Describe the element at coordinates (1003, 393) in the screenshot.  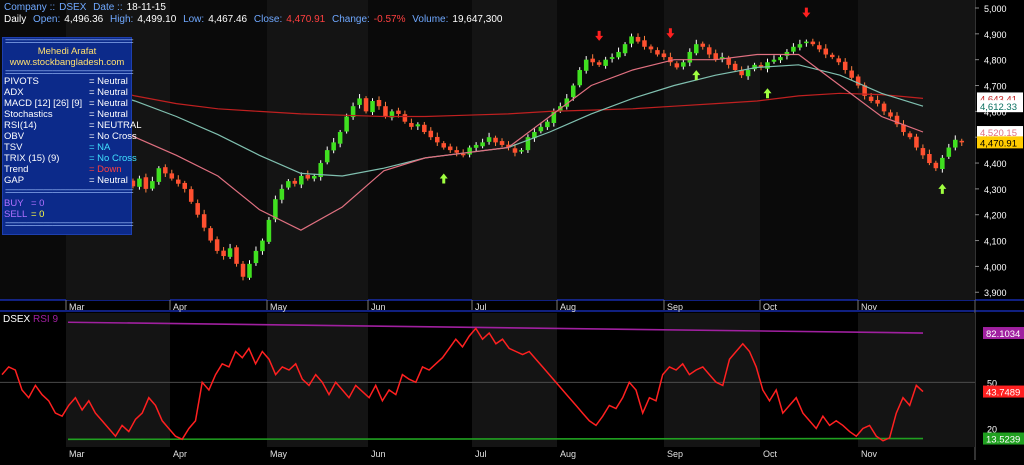
I see `rsi-value-label: 43.7489` at that location.